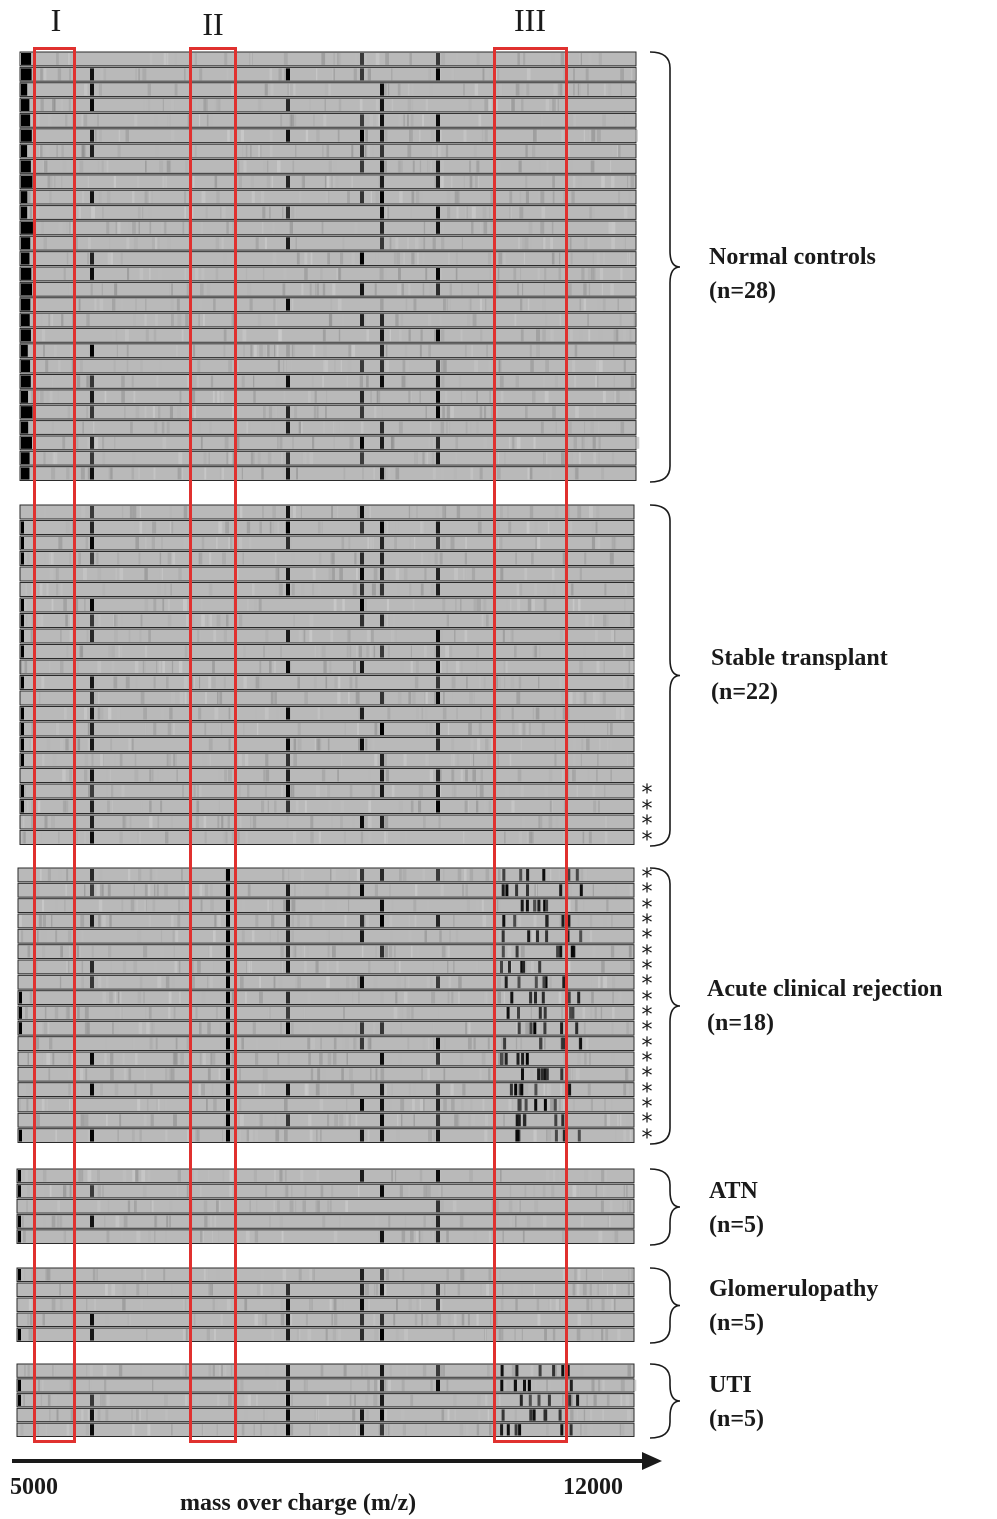 The image size is (997, 1519). I want to click on group-name: Acute clinical rejection, so click(825, 989).